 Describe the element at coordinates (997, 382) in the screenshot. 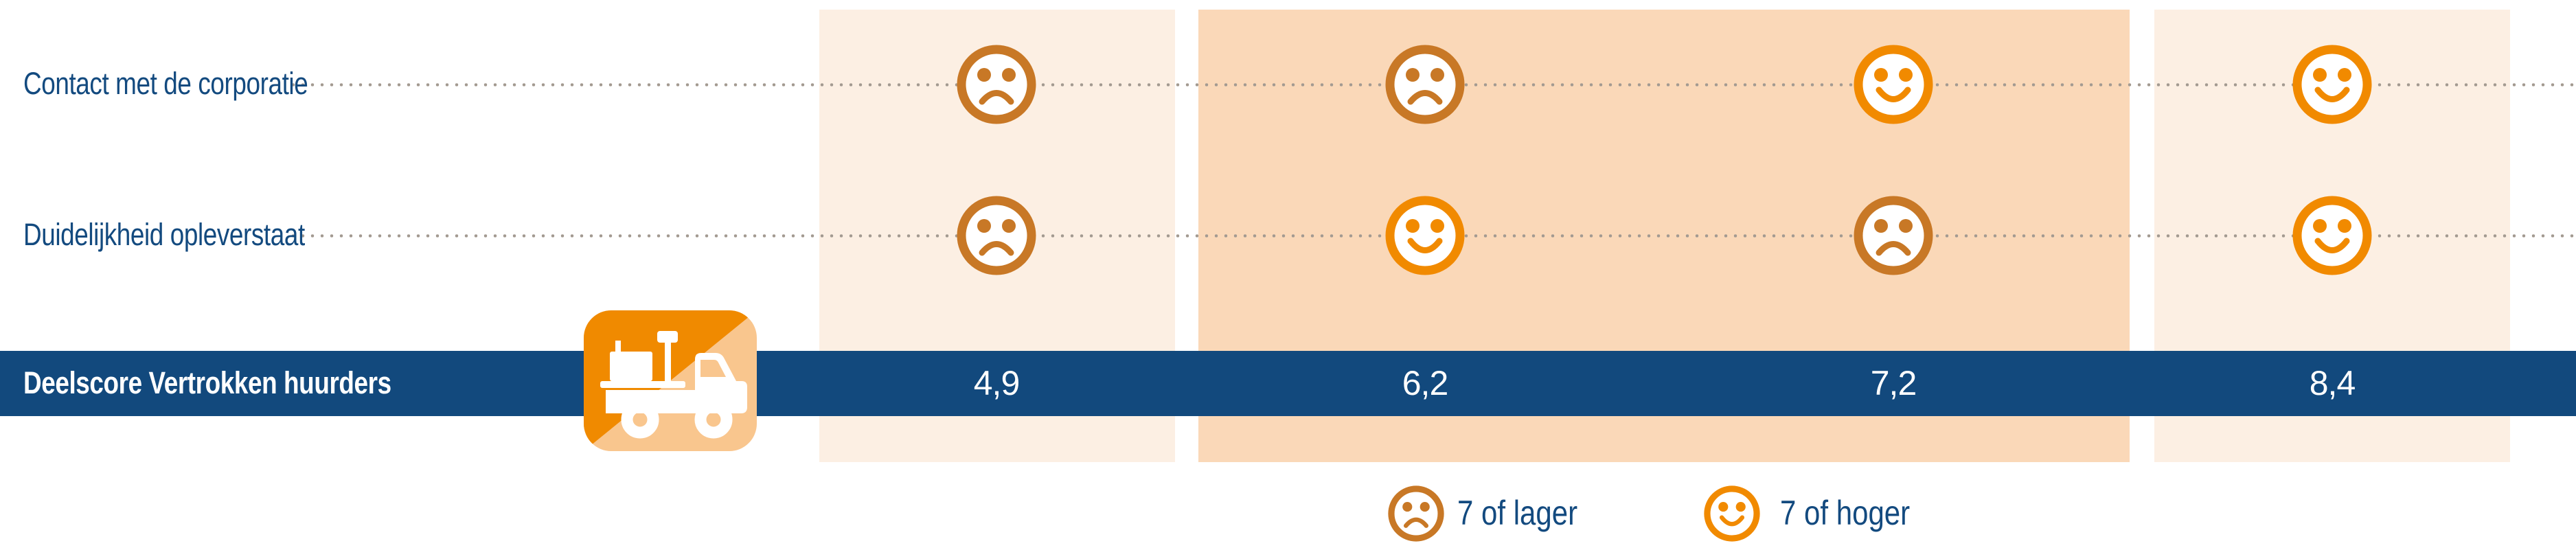

I see `score-value-1: 4,9` at that location.